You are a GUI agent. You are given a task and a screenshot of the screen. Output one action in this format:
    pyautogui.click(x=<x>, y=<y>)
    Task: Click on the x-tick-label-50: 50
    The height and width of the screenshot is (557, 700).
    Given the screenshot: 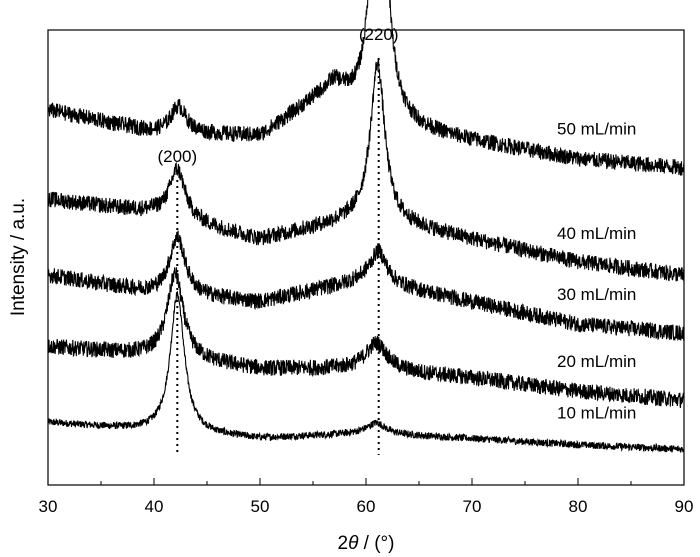 What is the action you would take?
    pyautogui.click(x=260, y=506)
    